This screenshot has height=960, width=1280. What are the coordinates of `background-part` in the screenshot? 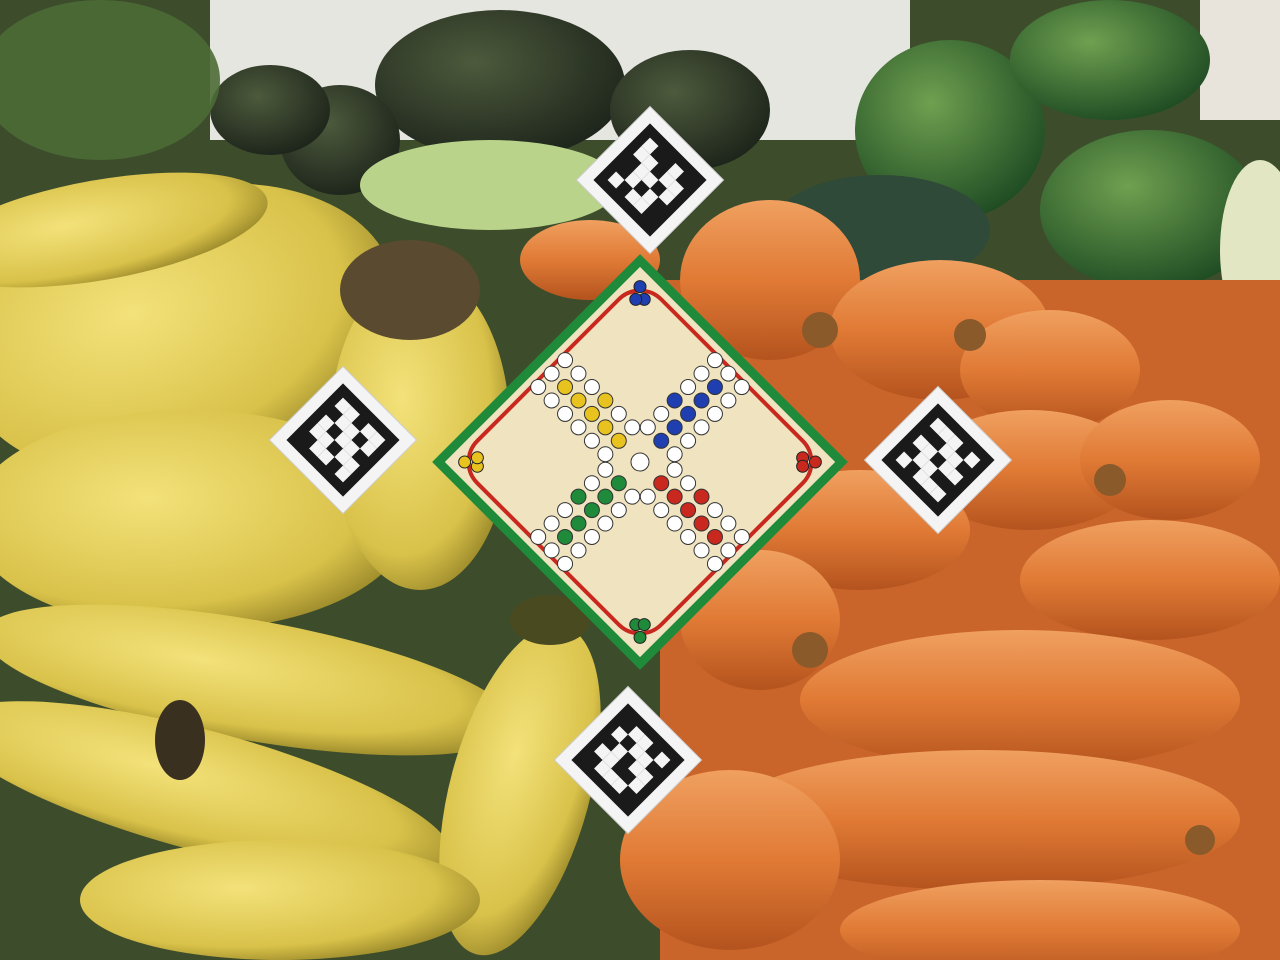 It's located at (1240, 60).